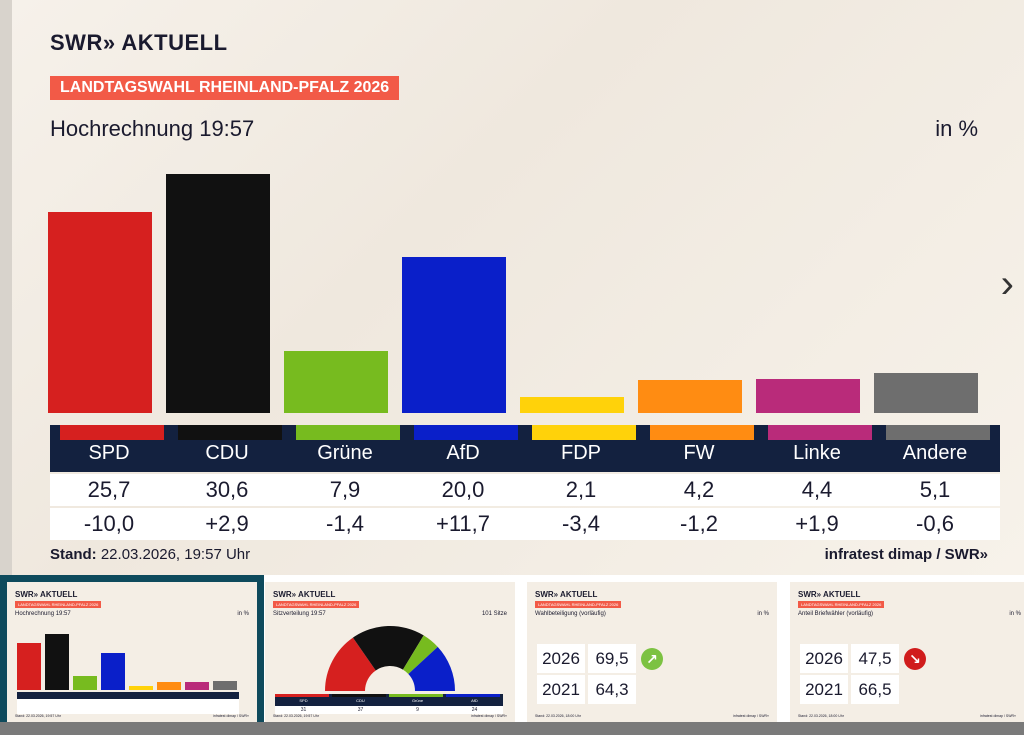 This screenshot has width=1024, height=735. Describe the element at coordinates (935, 453) in the screenshot. I see `party-label: Andere` at that location.